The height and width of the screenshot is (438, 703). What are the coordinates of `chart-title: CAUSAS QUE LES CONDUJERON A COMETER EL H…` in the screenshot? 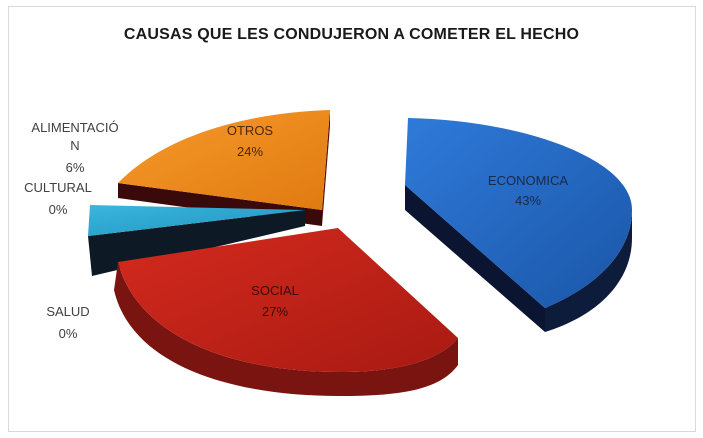 It's located at (351, 34).